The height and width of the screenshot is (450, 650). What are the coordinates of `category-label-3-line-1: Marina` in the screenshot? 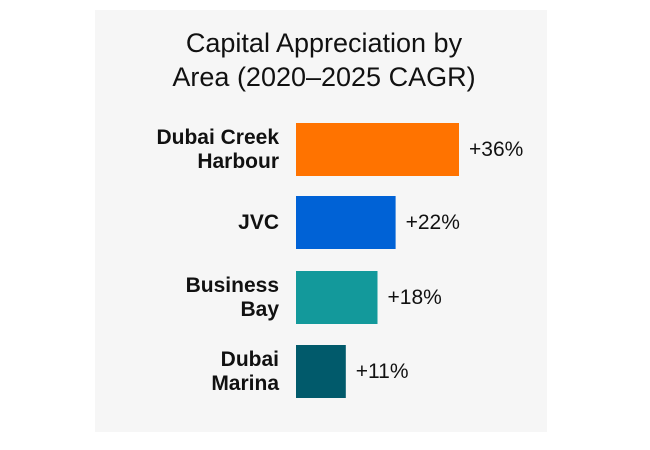 It's located at (245, 383).